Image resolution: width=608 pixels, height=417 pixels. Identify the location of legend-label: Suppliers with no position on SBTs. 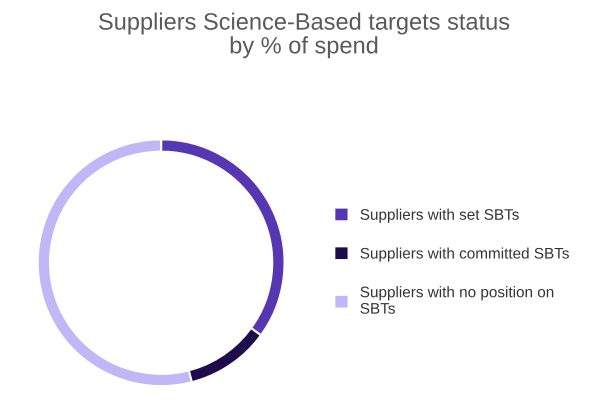
(457, 300).